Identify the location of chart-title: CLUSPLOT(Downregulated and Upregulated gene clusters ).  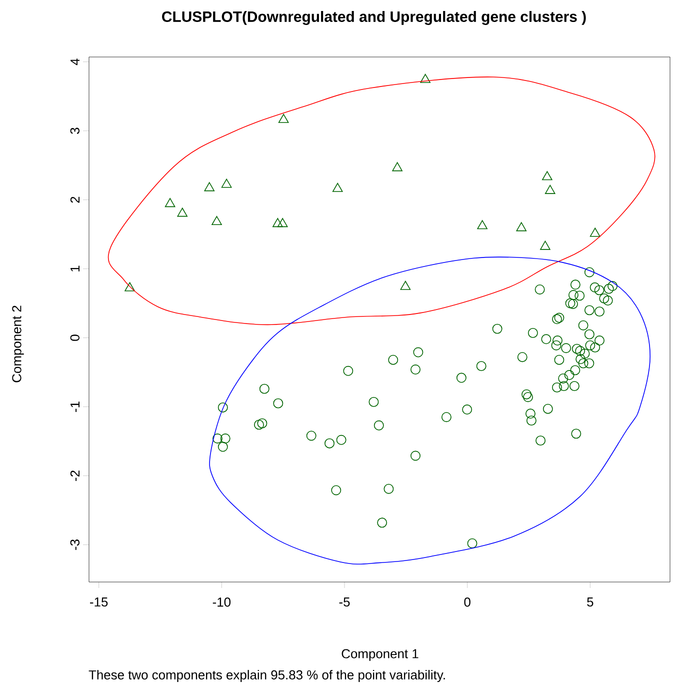
(374, 17).